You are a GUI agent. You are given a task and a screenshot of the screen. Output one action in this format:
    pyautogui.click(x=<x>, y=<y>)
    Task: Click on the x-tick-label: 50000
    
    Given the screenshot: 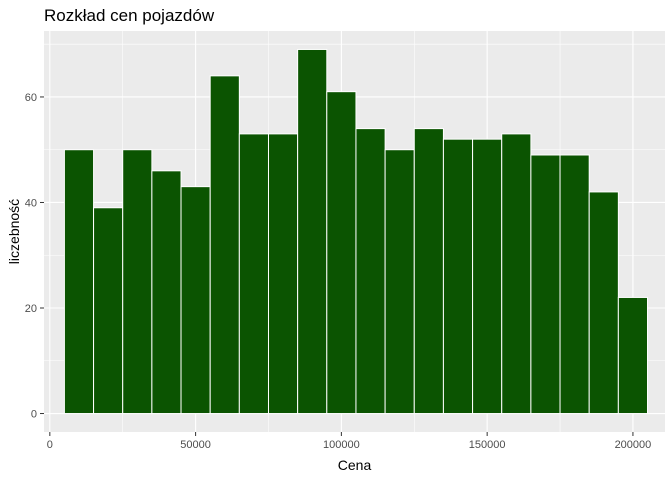 What is the action you would take?
    pyautogui.click(x=195, y=445)
    